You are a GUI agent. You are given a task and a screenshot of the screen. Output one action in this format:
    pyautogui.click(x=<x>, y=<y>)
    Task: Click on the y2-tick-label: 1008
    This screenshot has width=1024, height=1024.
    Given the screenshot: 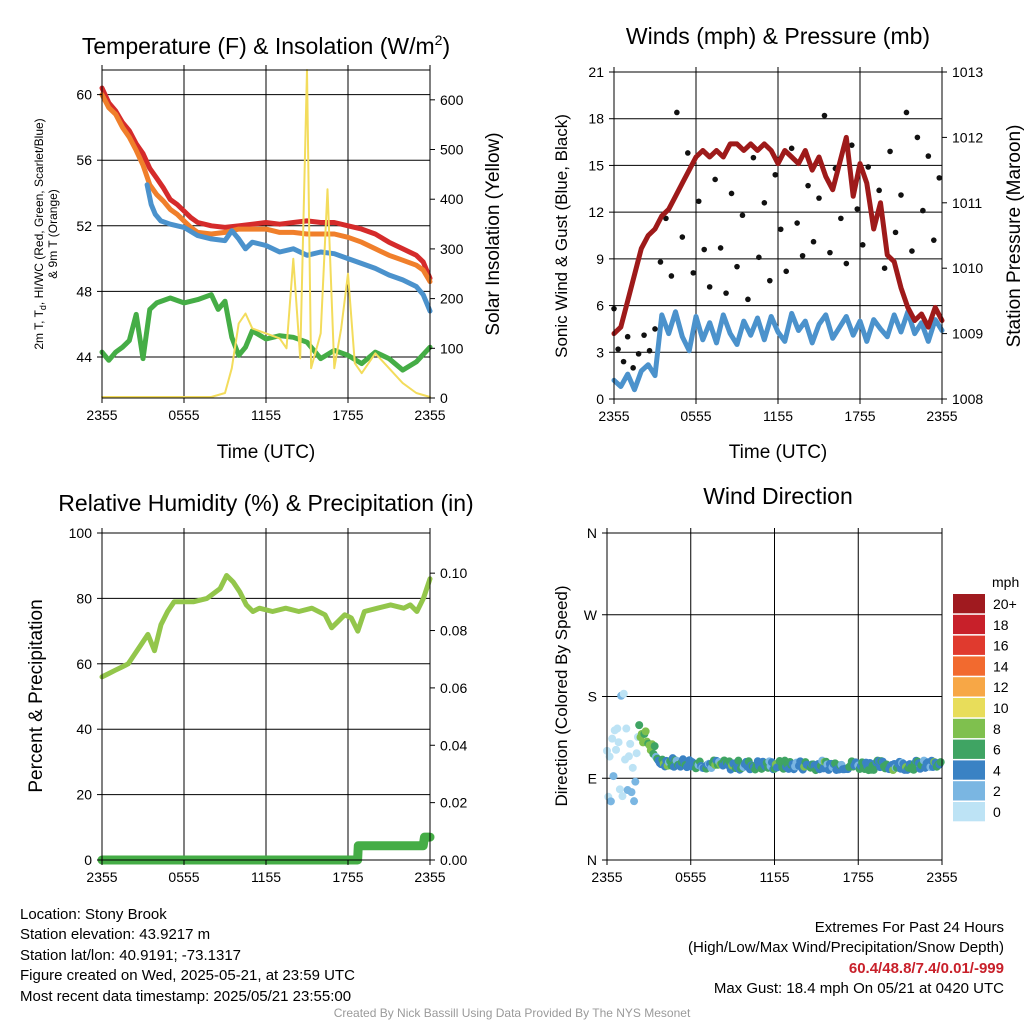 What is the action you would take?
    pyautogui.click(x=967, y=399)
    